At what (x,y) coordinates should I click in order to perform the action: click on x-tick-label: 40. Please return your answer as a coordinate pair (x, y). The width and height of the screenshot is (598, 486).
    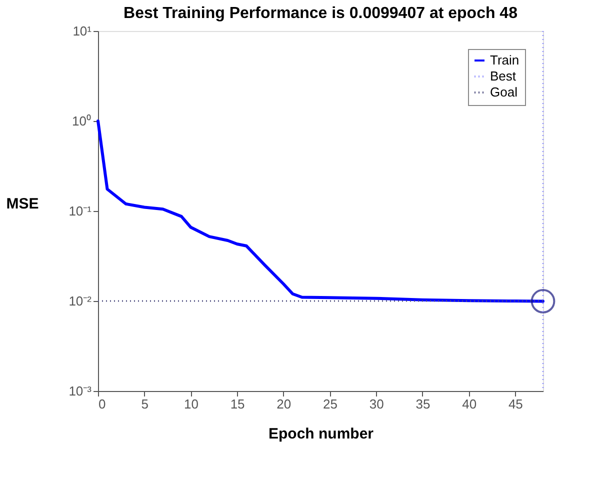
    Looking at the image, I should click on (469, 404).